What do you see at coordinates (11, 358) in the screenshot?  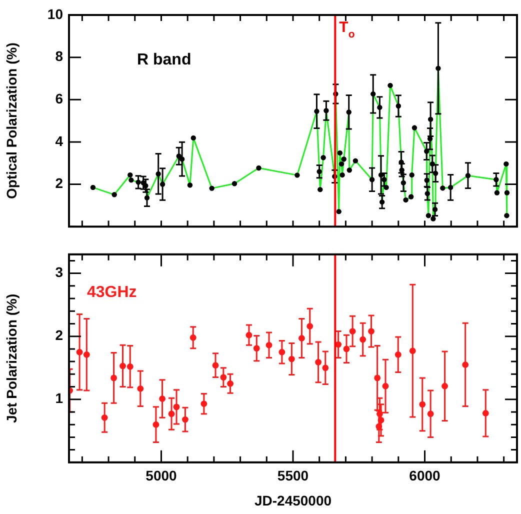 I see `y-axis-title: Jet Polarization (%)` at bounding box center [11, 358].